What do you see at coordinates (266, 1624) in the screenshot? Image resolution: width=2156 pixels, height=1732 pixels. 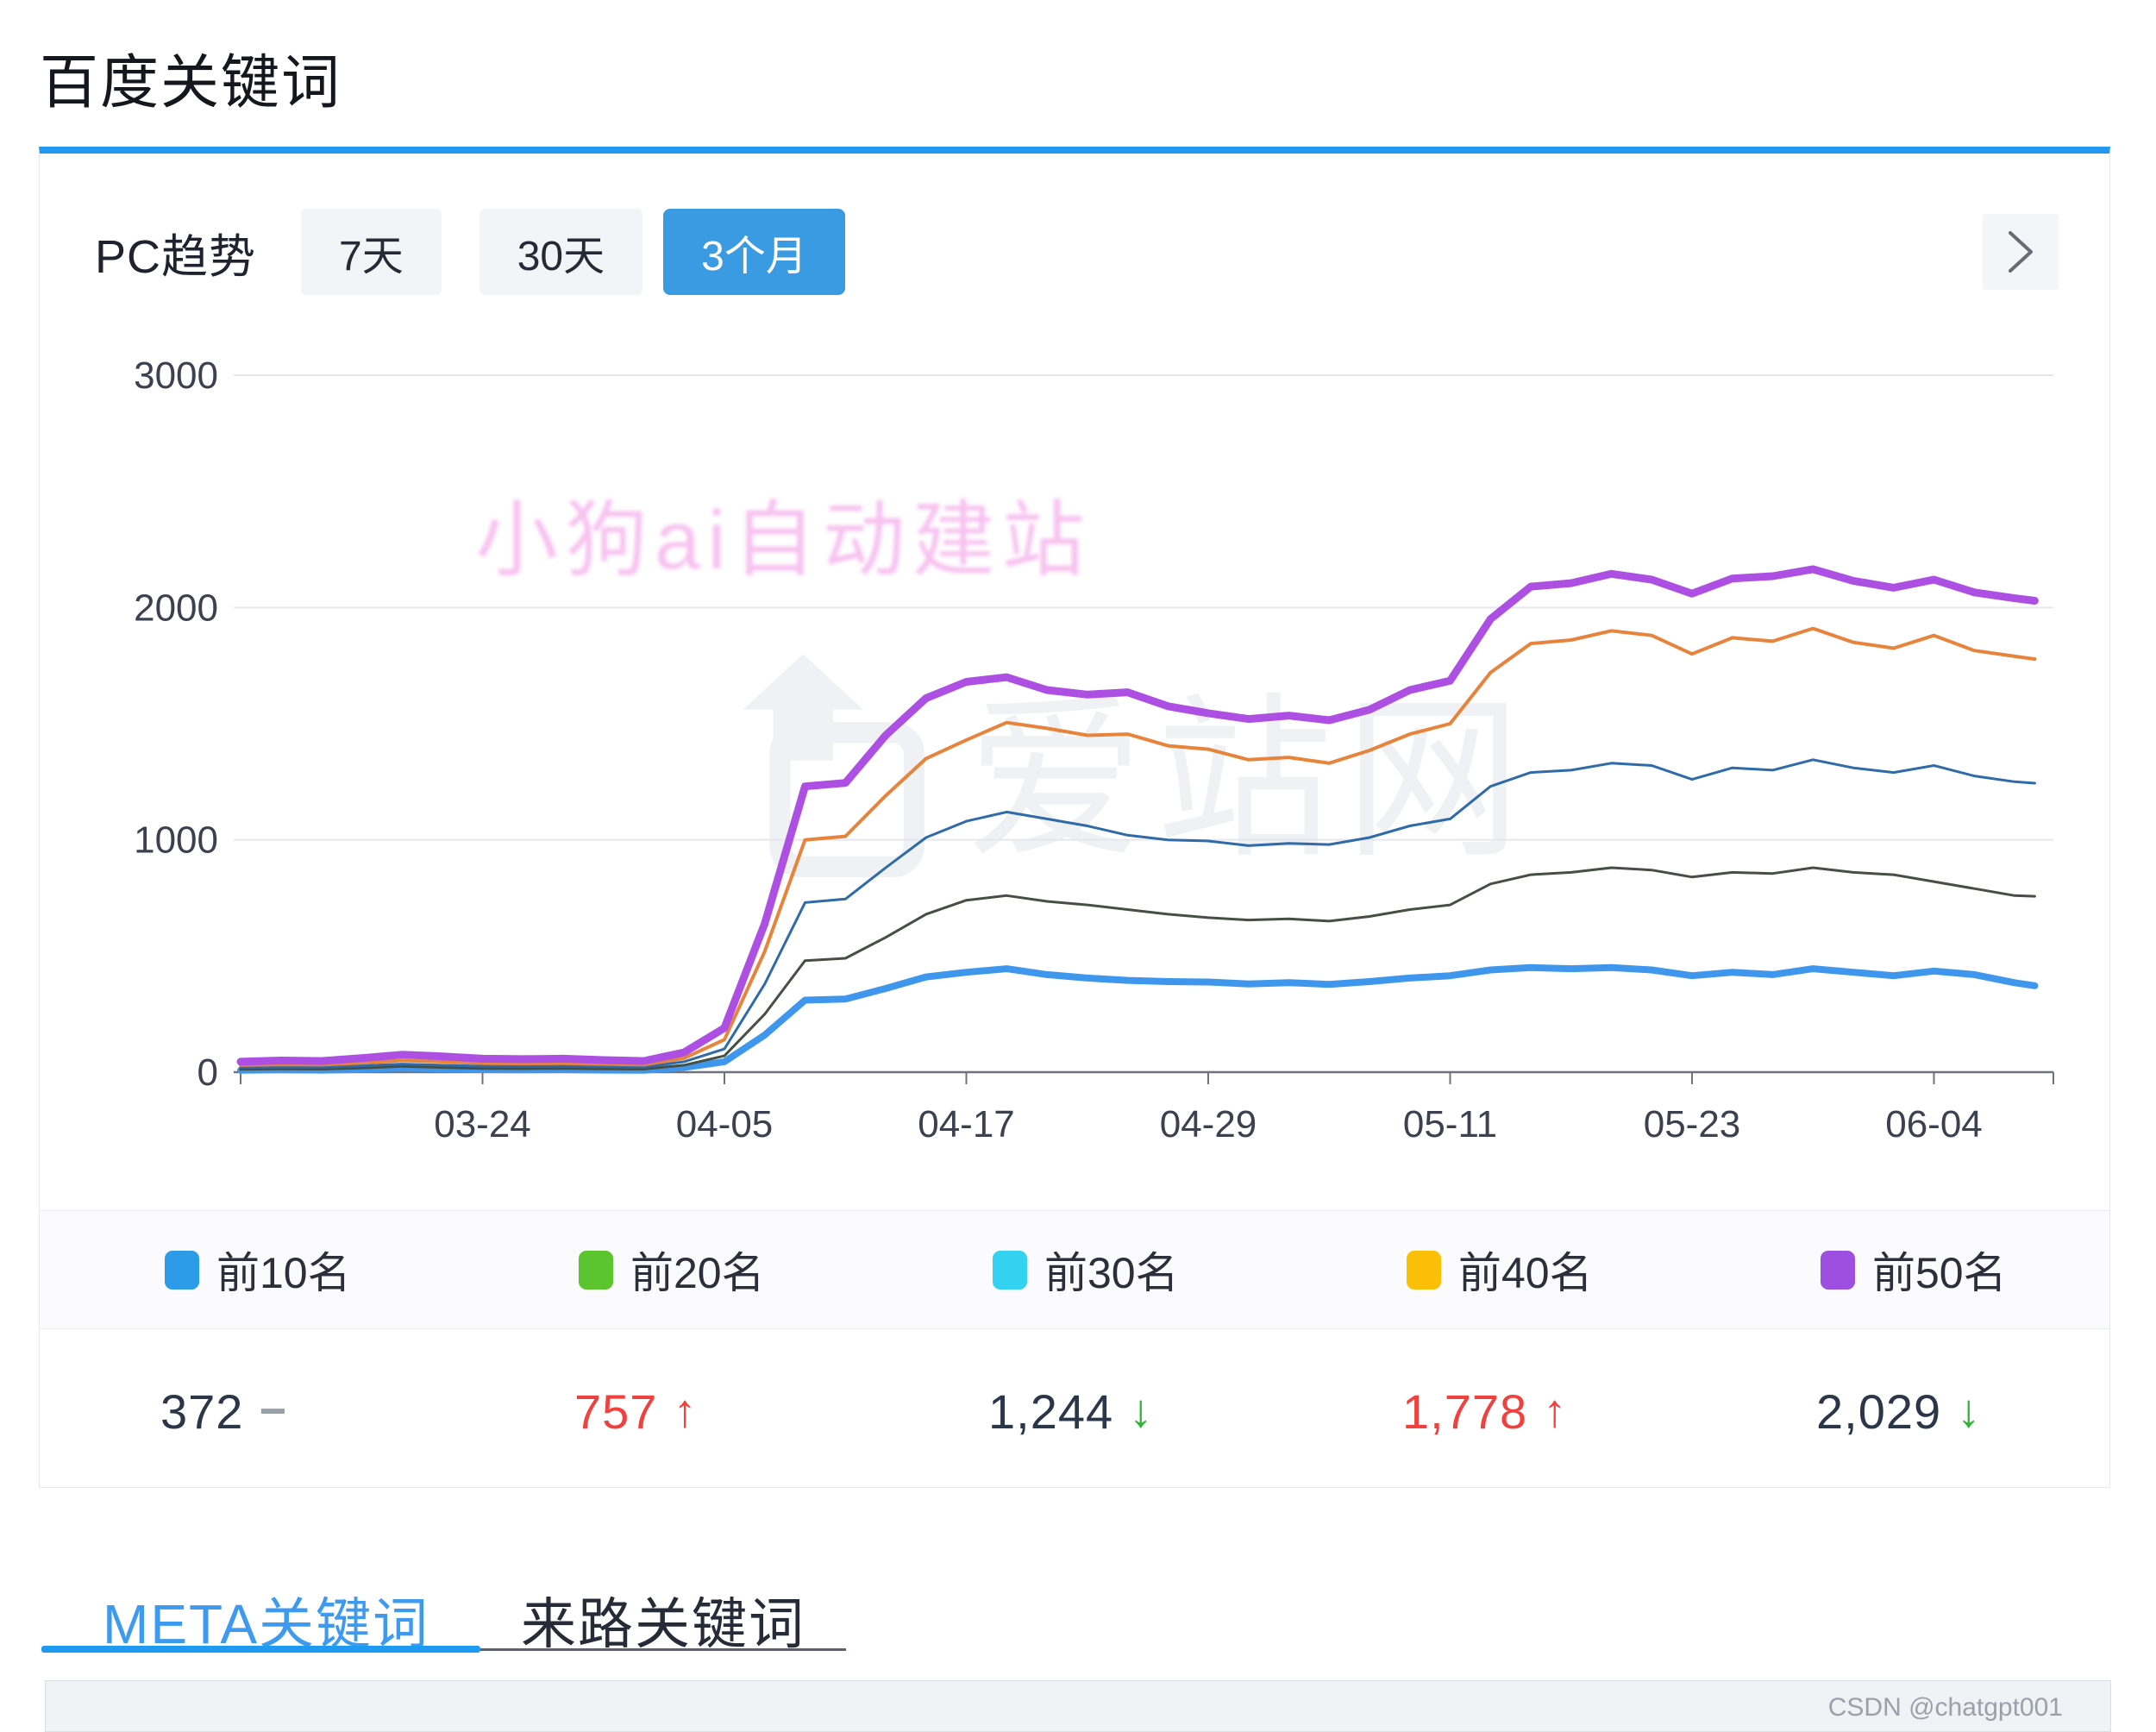 I see `tab-meta-keywords: META关键词` at bounding box center [266, 1624].